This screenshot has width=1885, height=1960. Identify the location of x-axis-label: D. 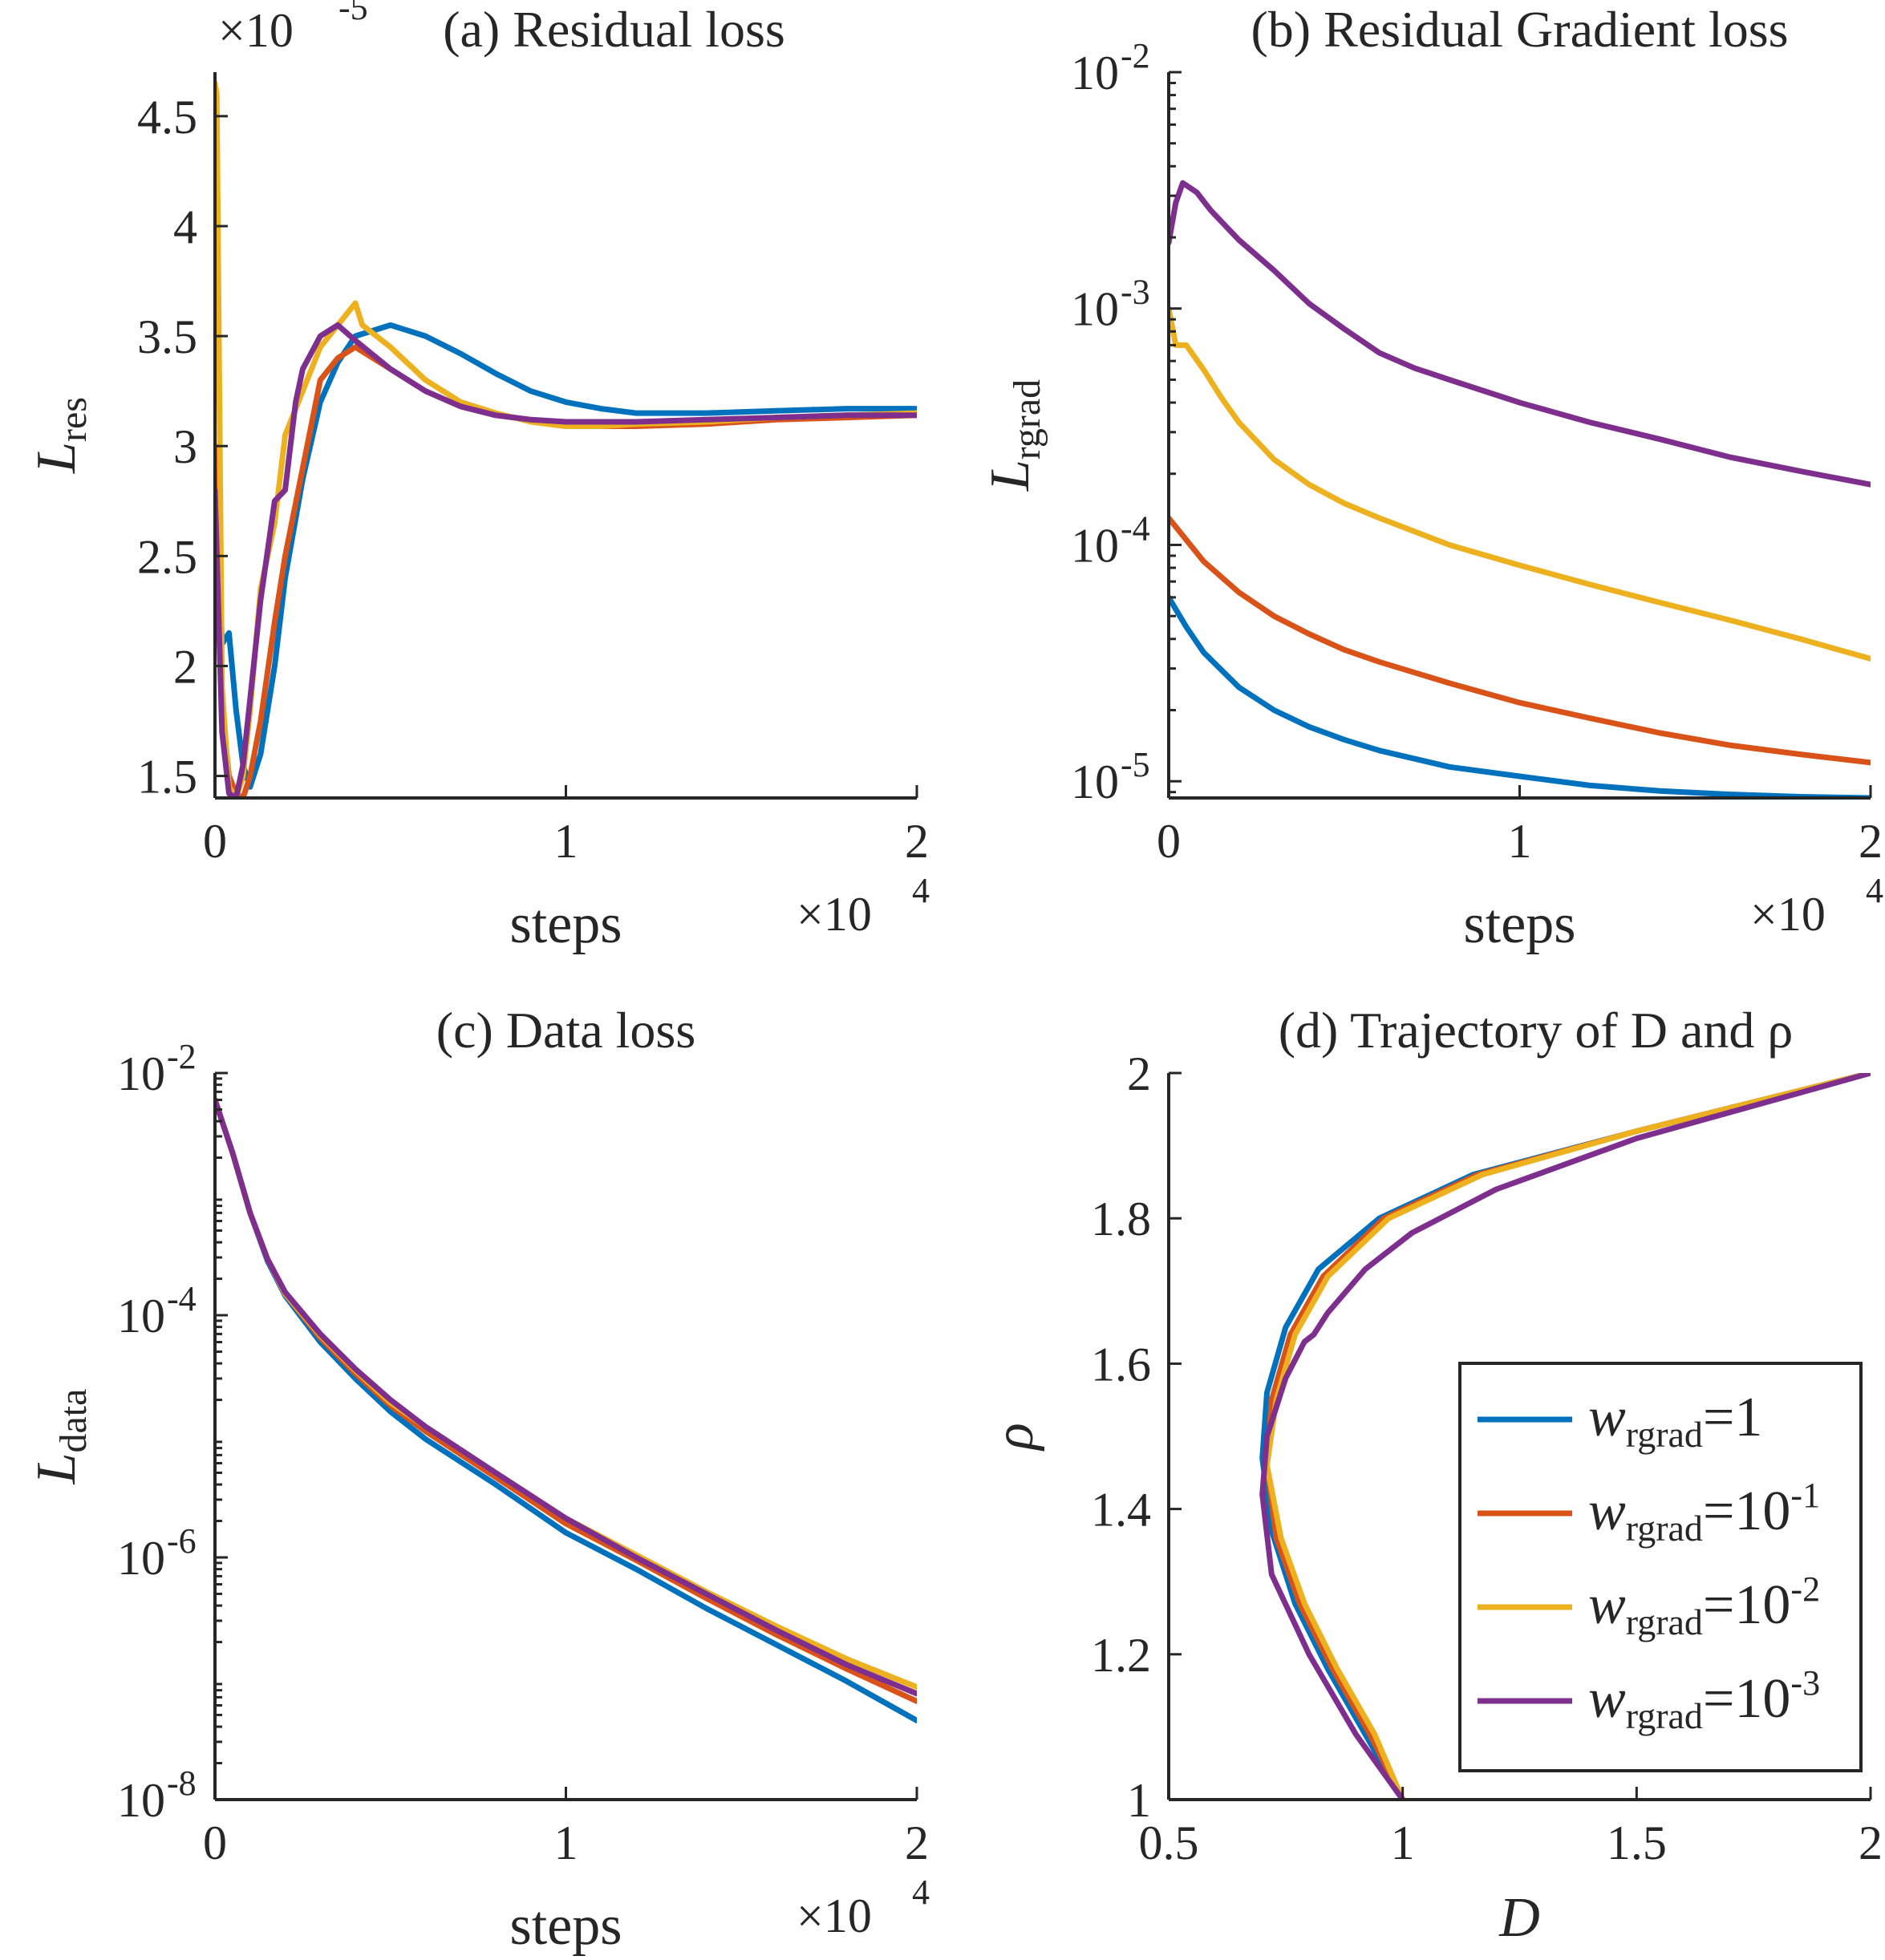
(1519, 1918).